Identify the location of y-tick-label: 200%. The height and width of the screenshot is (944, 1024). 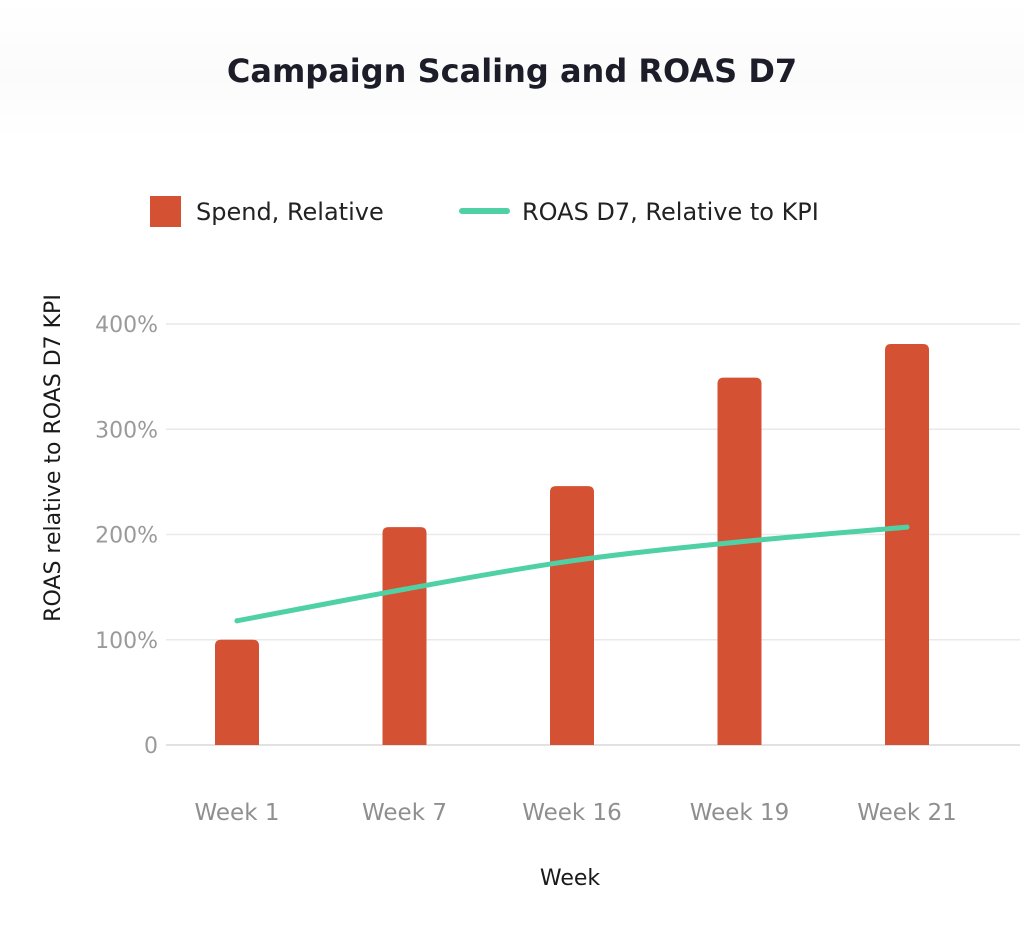
(126, 536).